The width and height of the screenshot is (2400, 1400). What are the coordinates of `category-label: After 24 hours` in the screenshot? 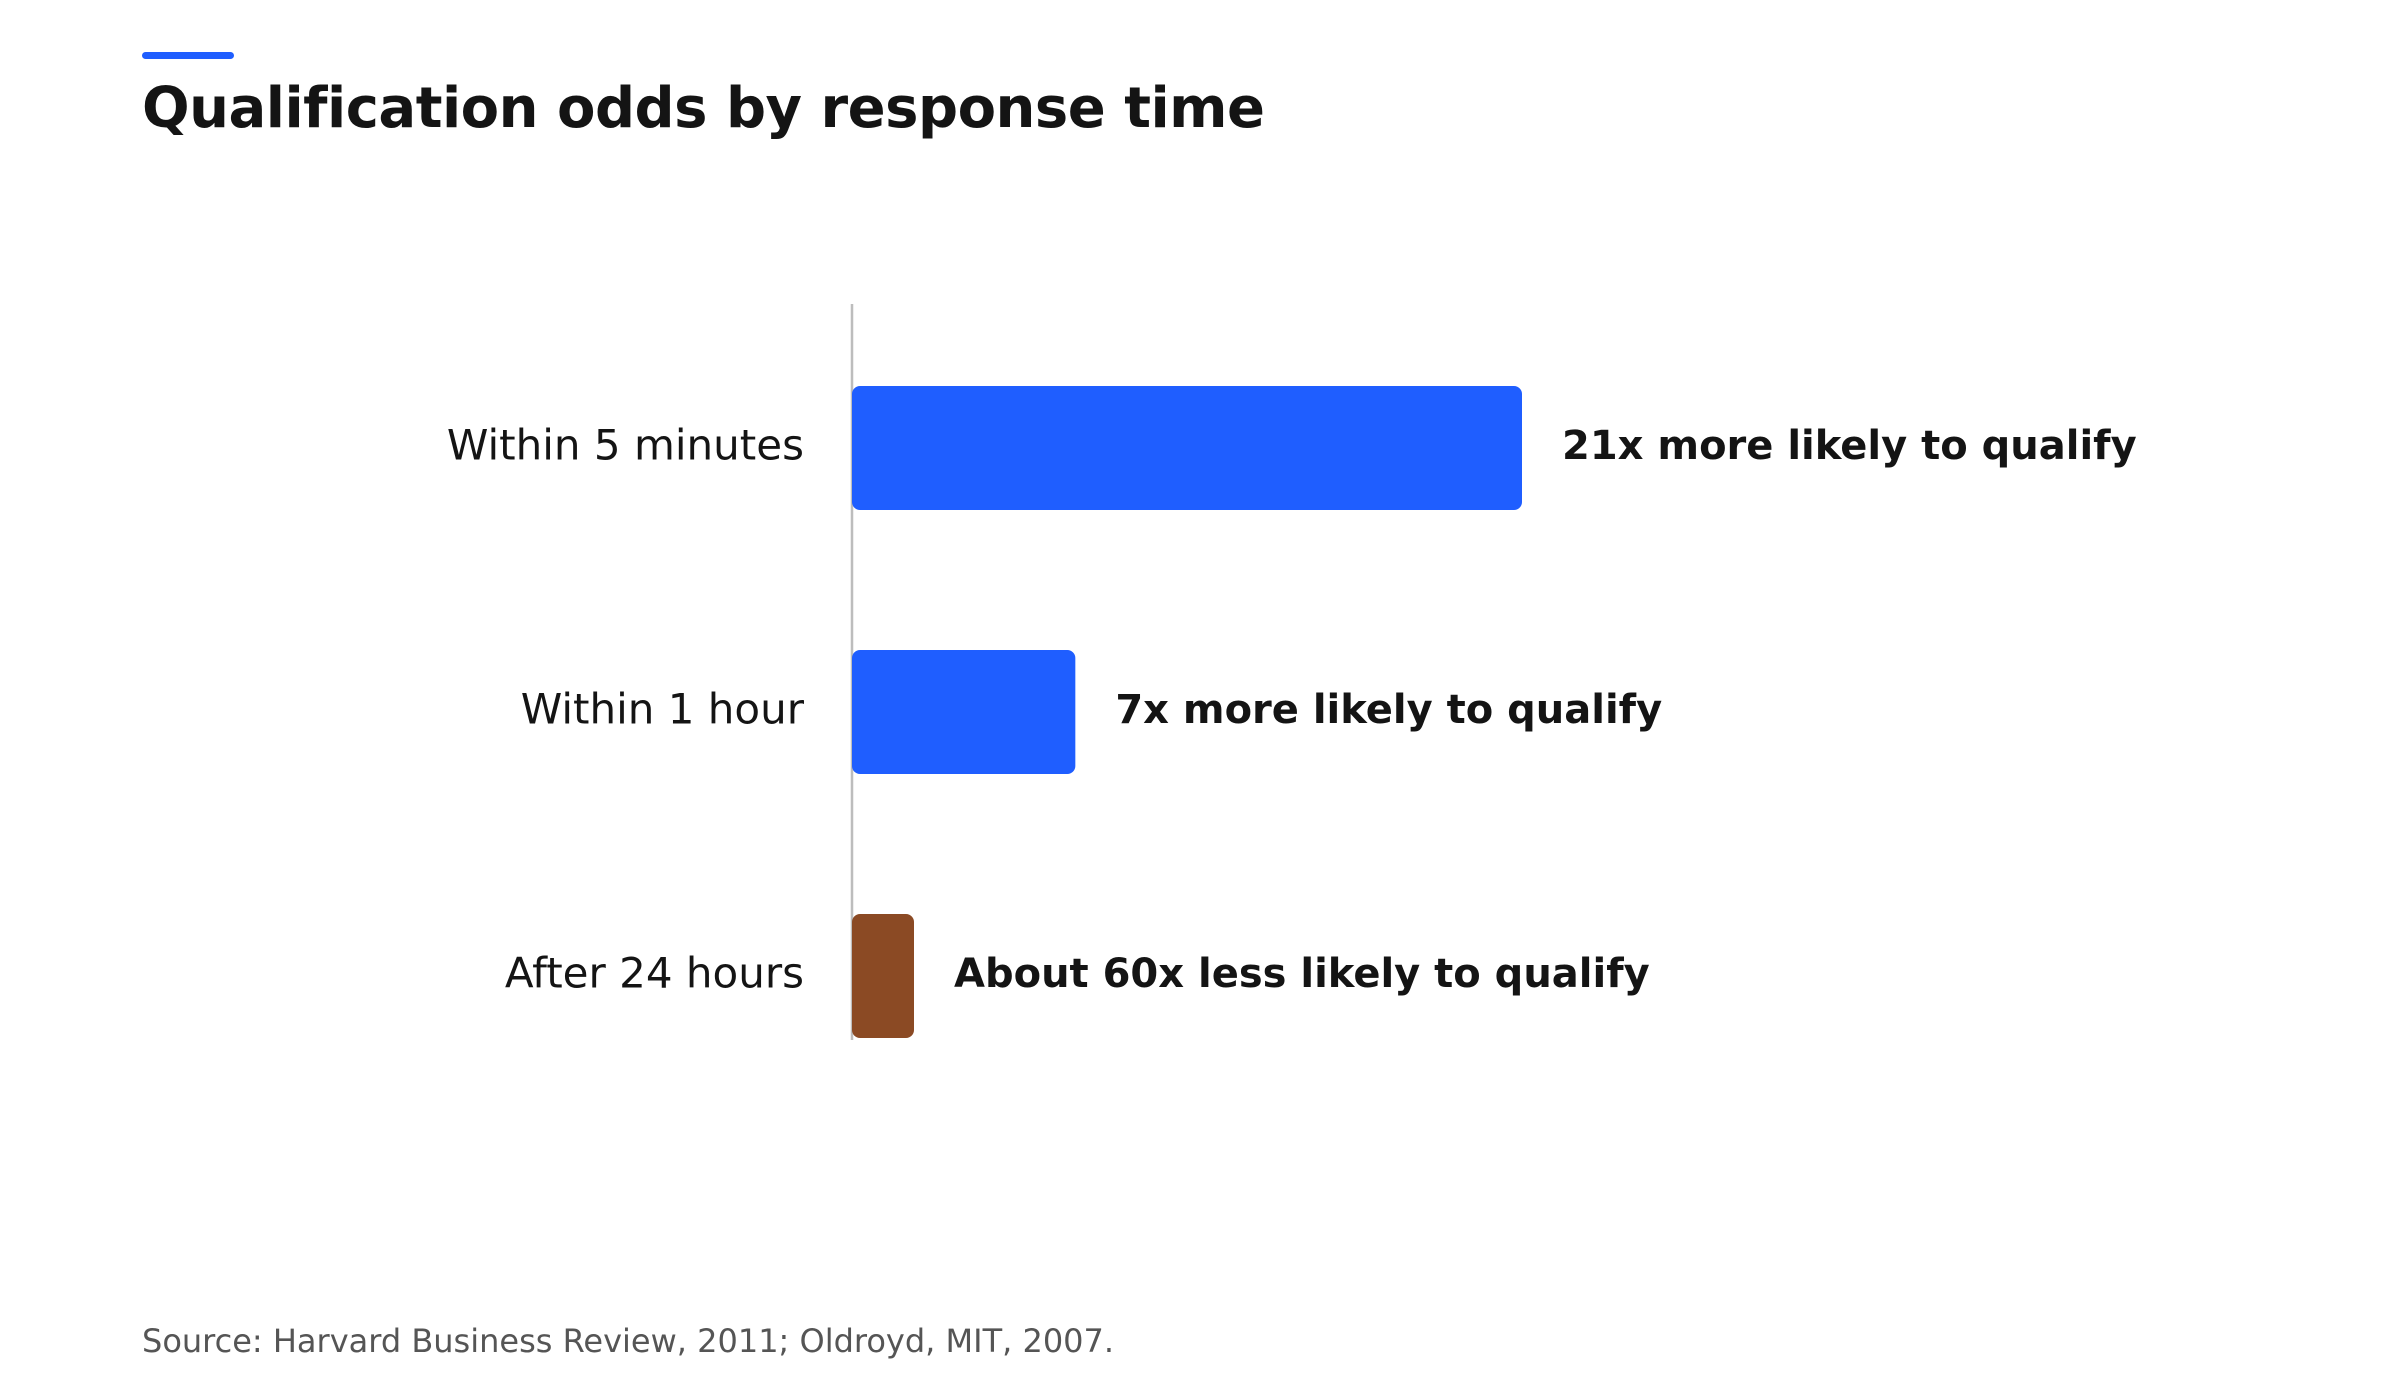 It's located at (654, 973).